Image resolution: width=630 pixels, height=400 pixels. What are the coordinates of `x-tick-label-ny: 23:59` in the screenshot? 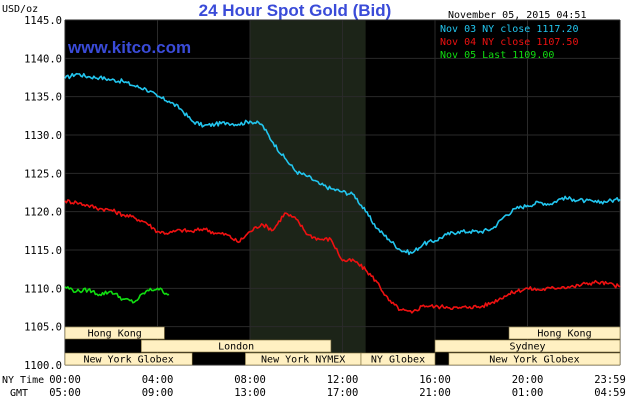 It's located at (610, 380).